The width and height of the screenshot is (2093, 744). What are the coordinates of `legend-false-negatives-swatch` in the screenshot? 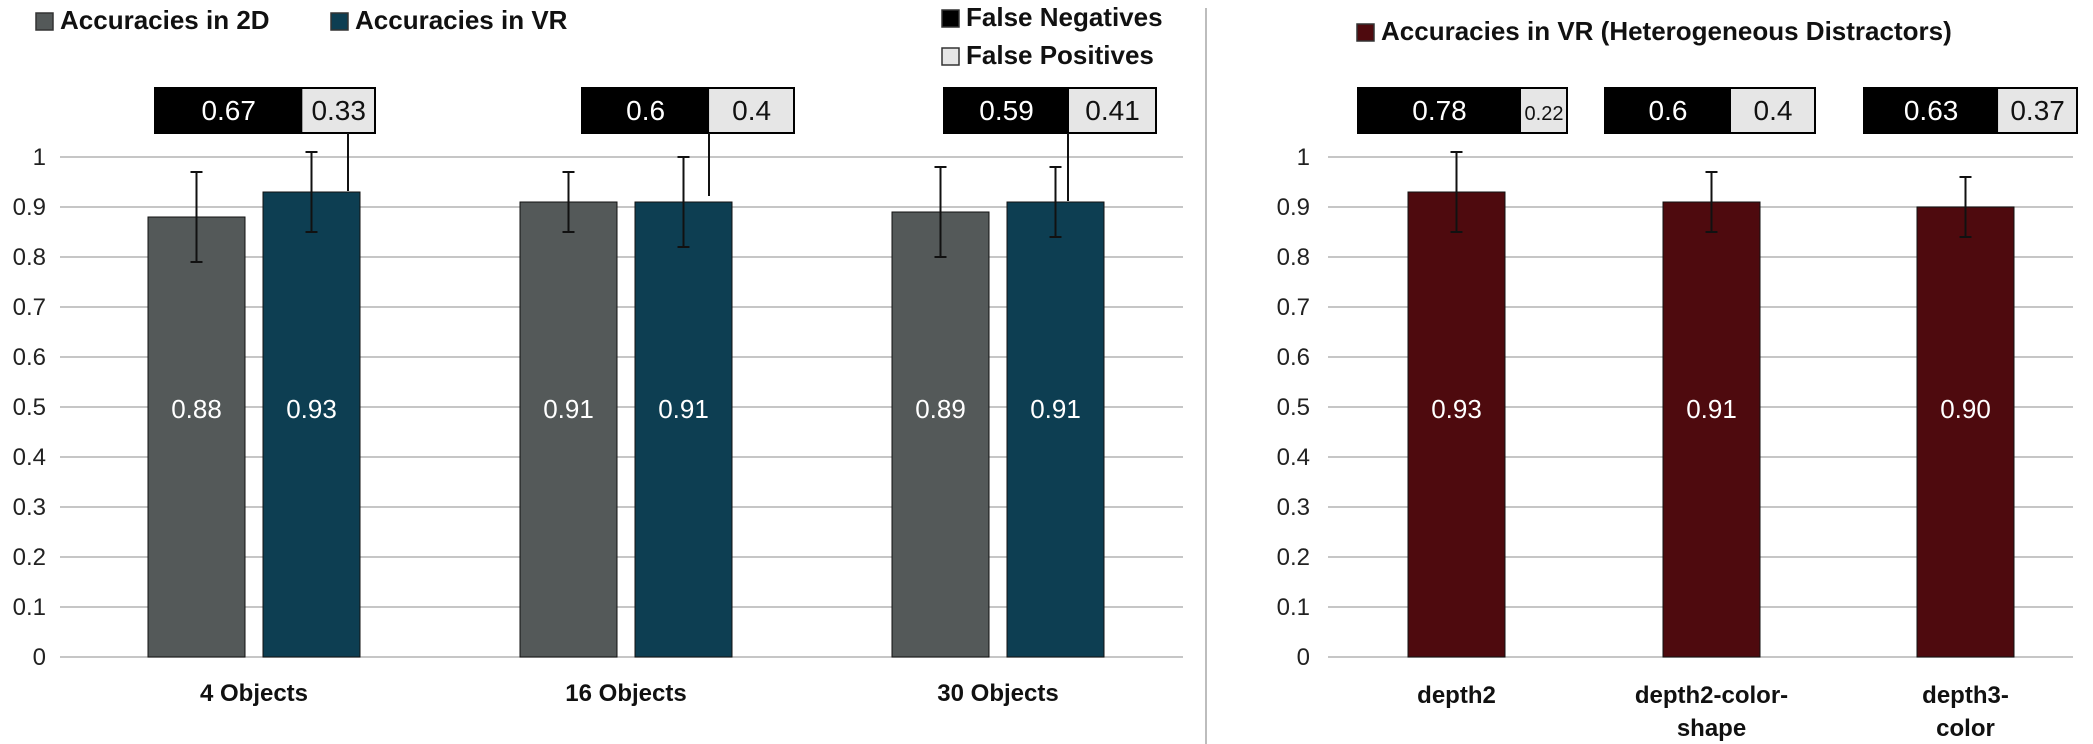 It's located at (950, 18).